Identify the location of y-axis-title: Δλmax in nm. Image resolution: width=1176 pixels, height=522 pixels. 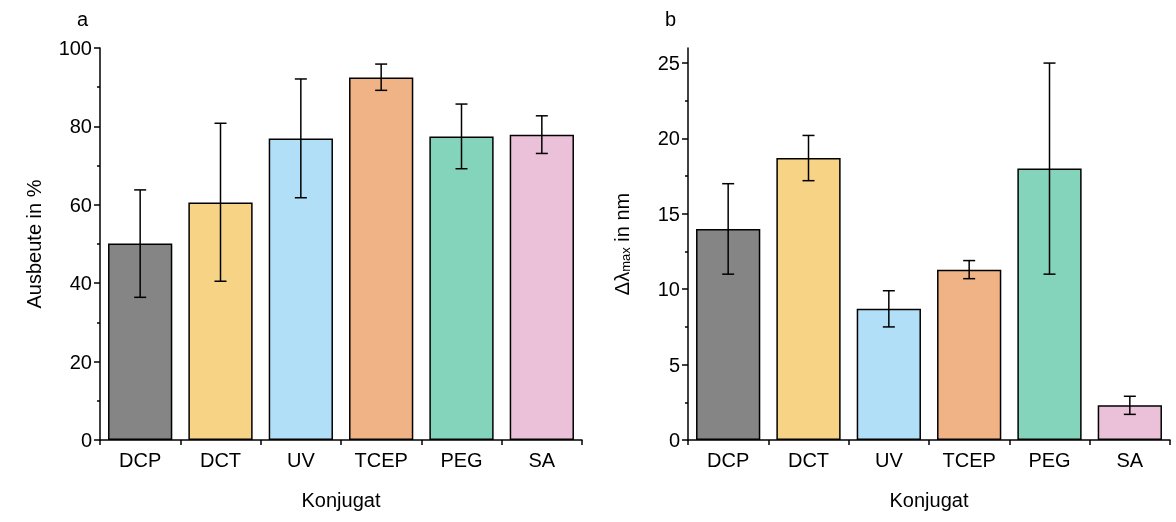
(622, 244).